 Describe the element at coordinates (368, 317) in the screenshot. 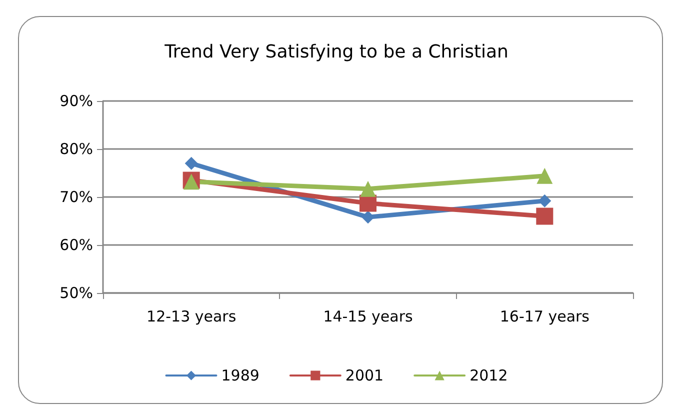

I see `x-tick-label: 14-15 years` at that location.